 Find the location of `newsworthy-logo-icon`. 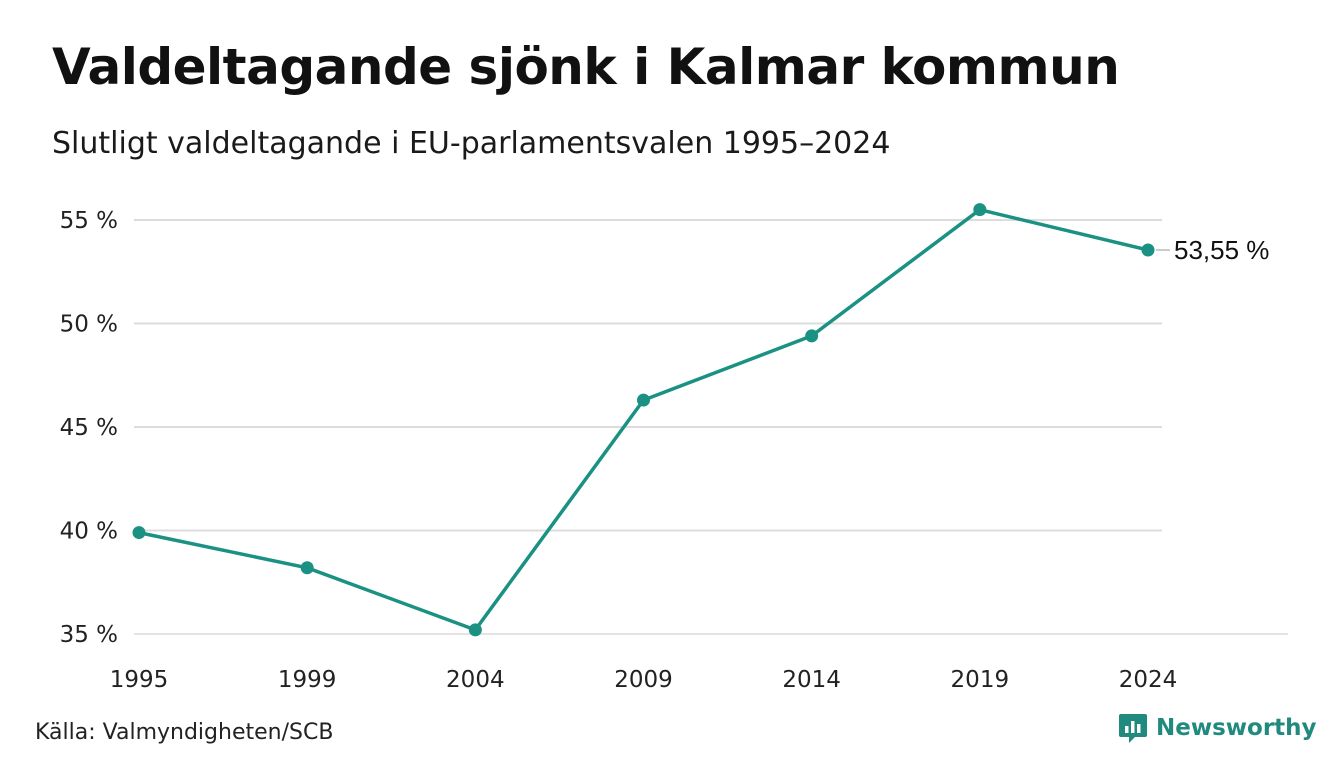

newsworthy-logo-icon is located at coordinates (1133, 728).